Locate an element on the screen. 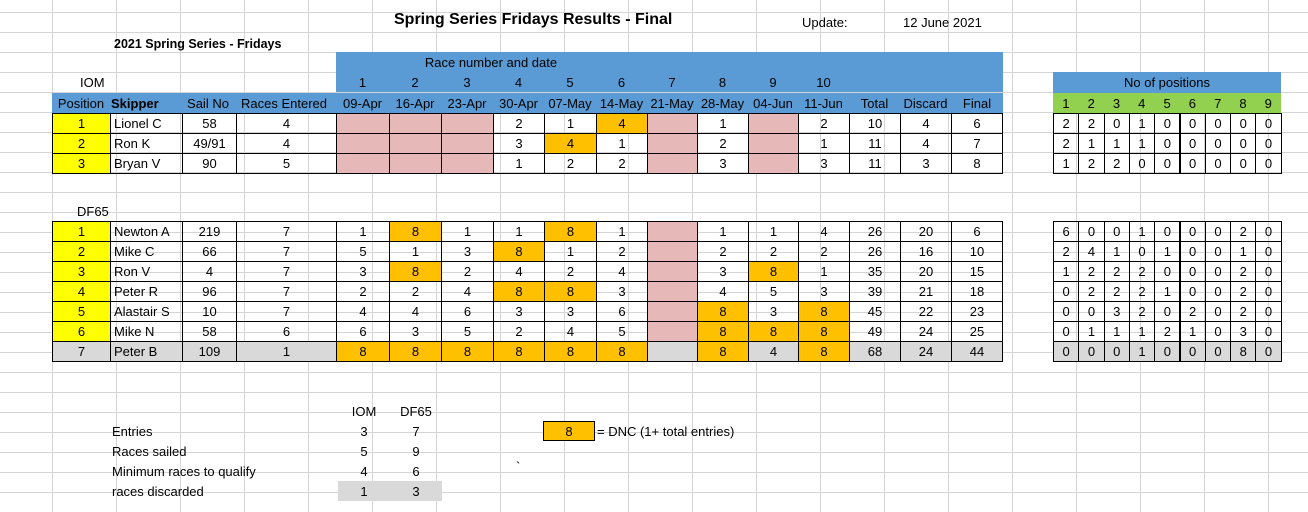 The image size is (1308, 512). race-number: 3 is located at coordinates (467, 82).